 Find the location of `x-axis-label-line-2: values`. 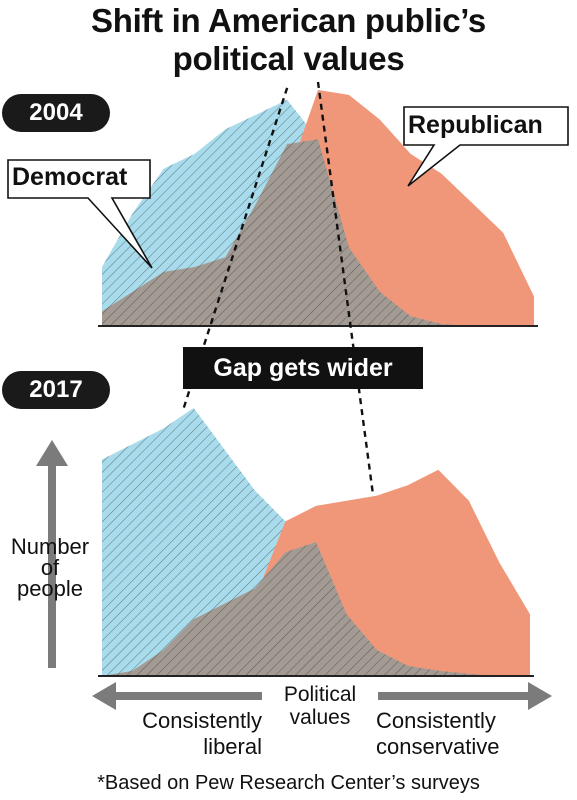

x-axis-label-line-2: values is located at coordinates (320, 717).